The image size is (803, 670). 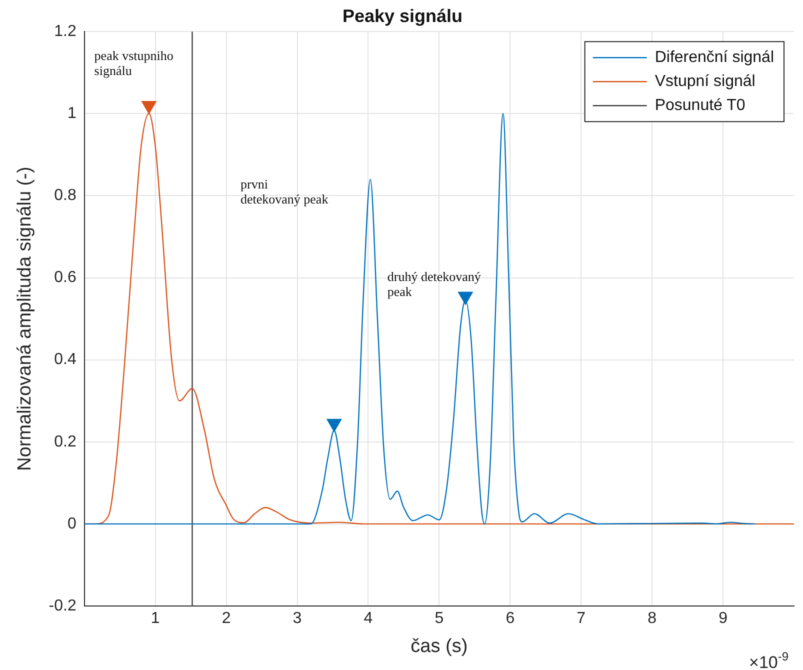 I want to click on annotation: peak vstupniho signálu, so click(x=134, y=63).